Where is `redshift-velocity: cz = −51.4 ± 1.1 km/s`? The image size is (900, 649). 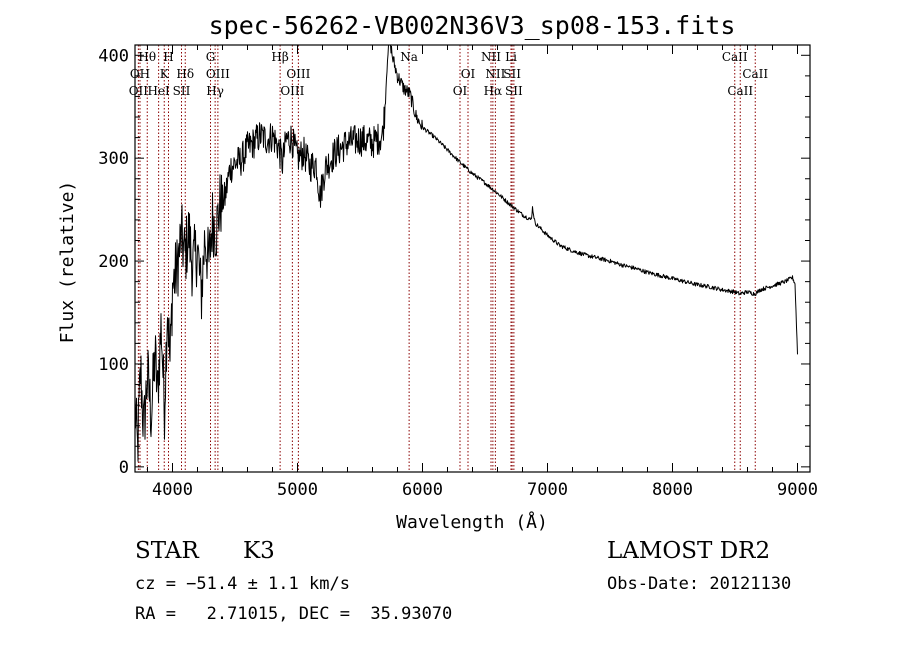 redshift-velocity: cz = −51.4 ± 1.1 km/s is located at coordinates (242, 584).